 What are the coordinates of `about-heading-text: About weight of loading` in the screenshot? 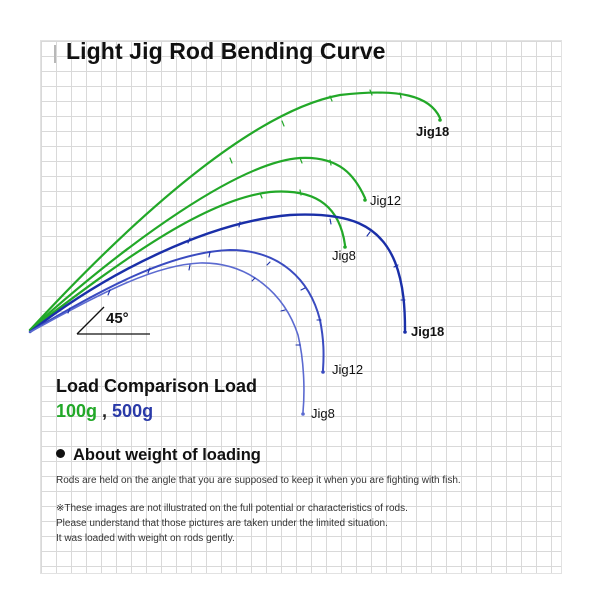 It's located at (167, 455).